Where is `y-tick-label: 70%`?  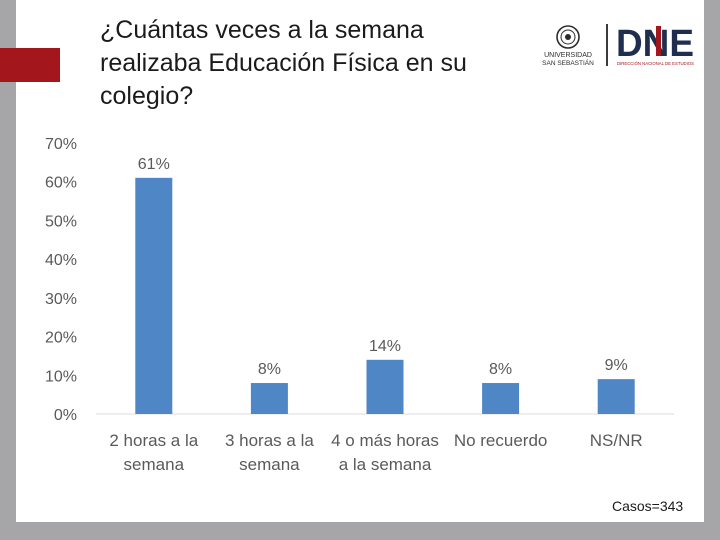
y-tick-label: 70% is located at coordinates (61, 144).